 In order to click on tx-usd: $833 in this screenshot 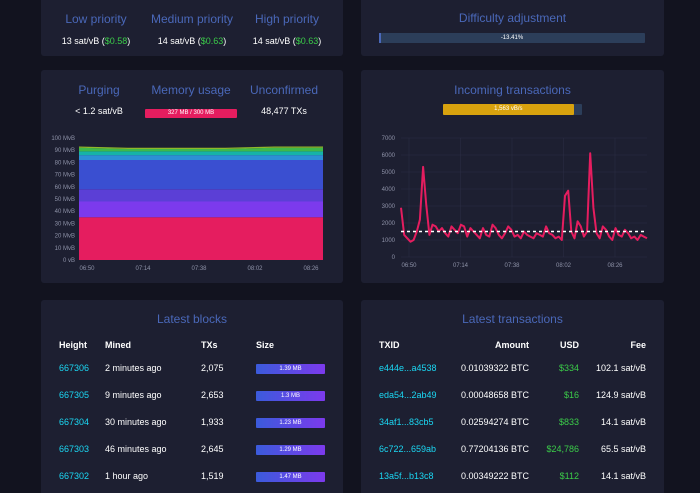, I will do `click(568, 421)`.